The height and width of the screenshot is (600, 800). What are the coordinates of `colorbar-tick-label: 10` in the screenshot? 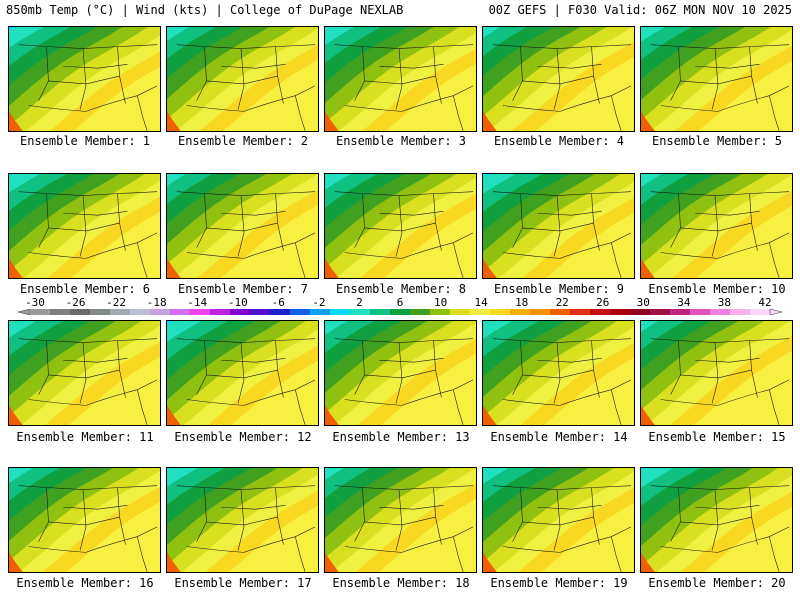 It's located at (440, 302).